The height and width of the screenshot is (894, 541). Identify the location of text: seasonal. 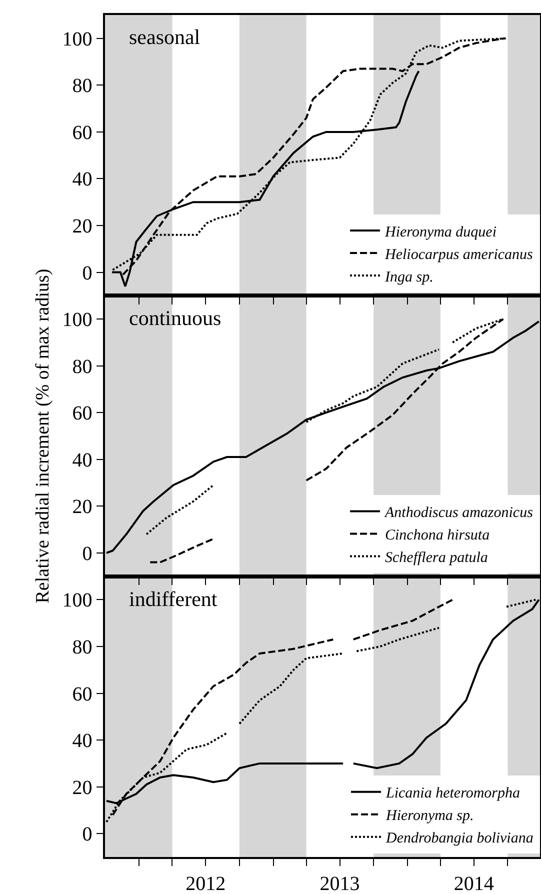
(164, 37).